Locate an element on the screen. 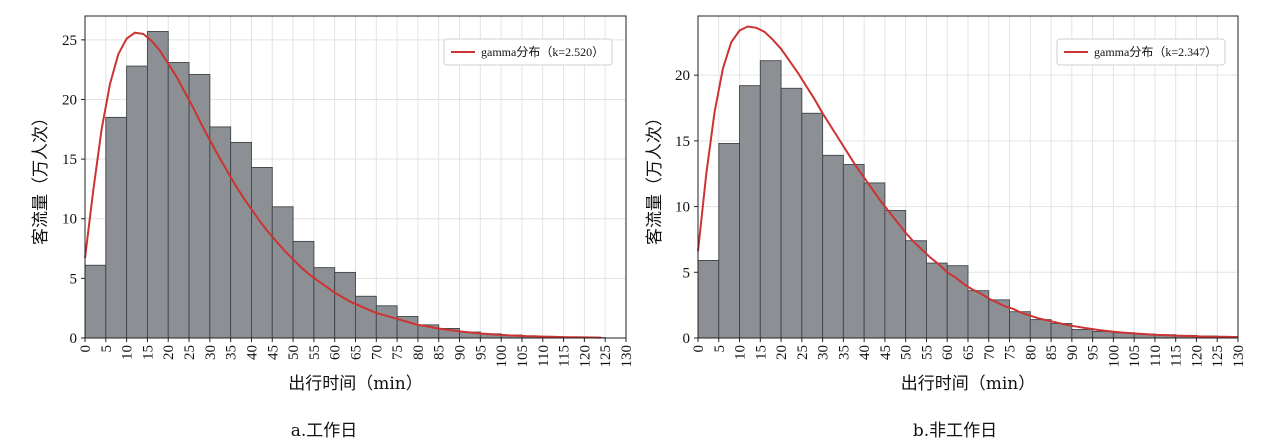  y-tick-label: 5 is located at coordinates (74, 279).